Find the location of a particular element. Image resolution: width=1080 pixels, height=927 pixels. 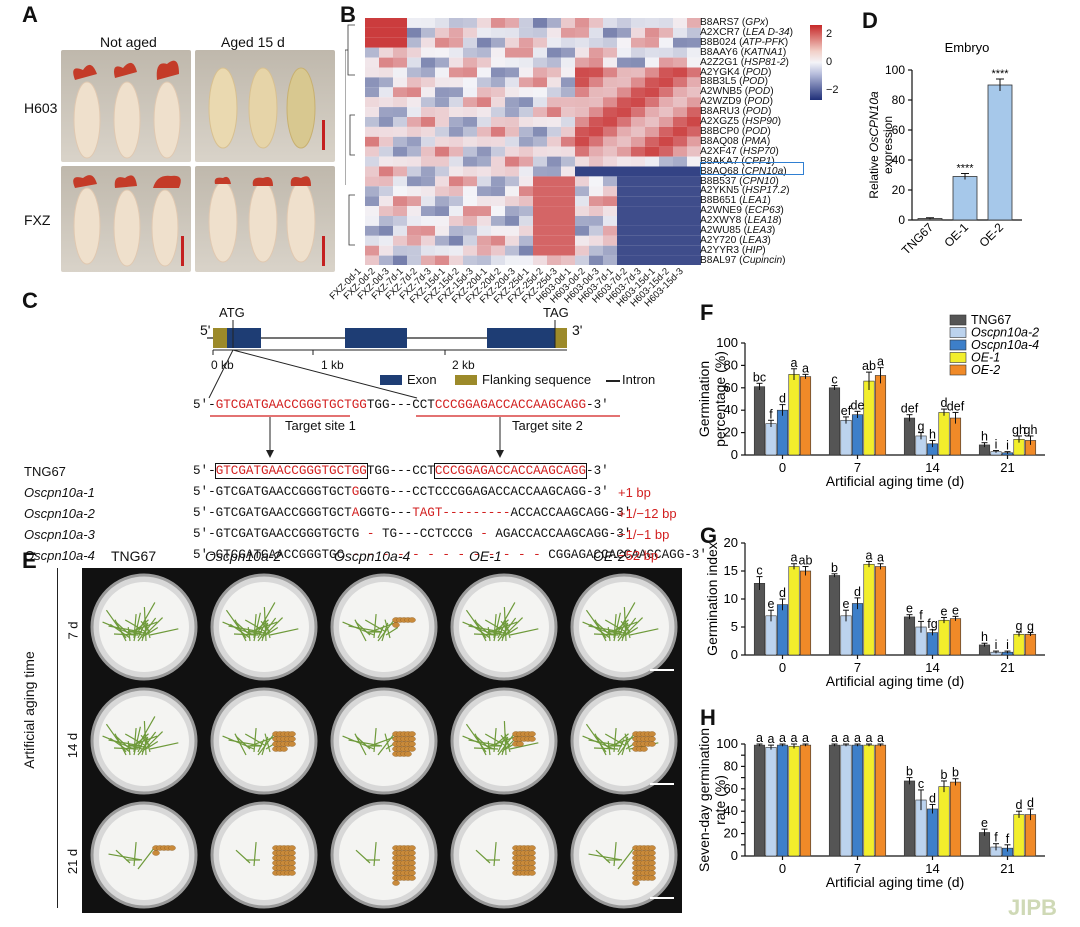

sig-letter: fg is located at coordinates (932, 624).